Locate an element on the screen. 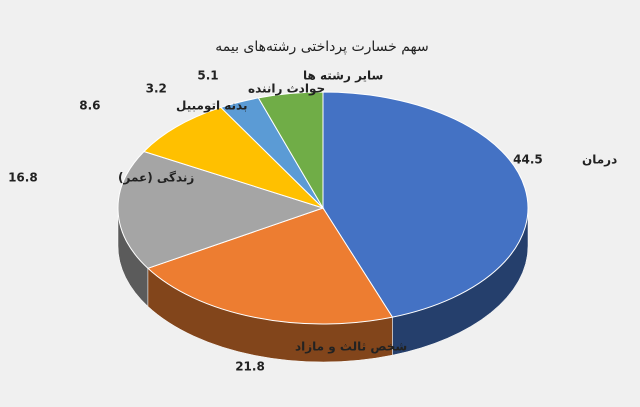 The image size is (640, 407). data-label-value: 8.6 is located at coordinates (89, 106).